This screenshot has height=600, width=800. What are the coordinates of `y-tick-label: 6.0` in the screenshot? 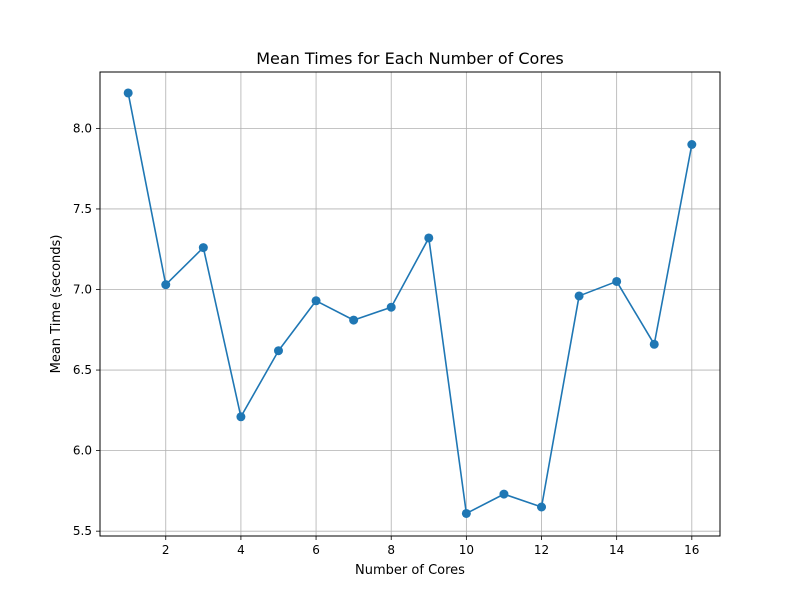 It's located at (82, 451).